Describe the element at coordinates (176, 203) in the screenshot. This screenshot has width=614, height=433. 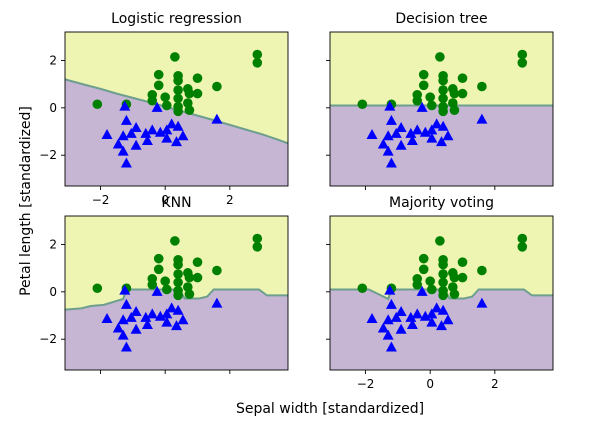
I see `panel-title: KNN` at that location.